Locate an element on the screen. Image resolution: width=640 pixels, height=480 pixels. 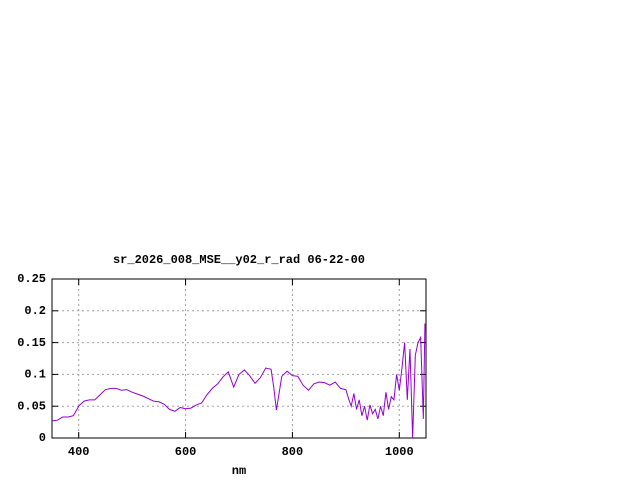
x-tick-label: 1000 is located at coordinates (399, 452).